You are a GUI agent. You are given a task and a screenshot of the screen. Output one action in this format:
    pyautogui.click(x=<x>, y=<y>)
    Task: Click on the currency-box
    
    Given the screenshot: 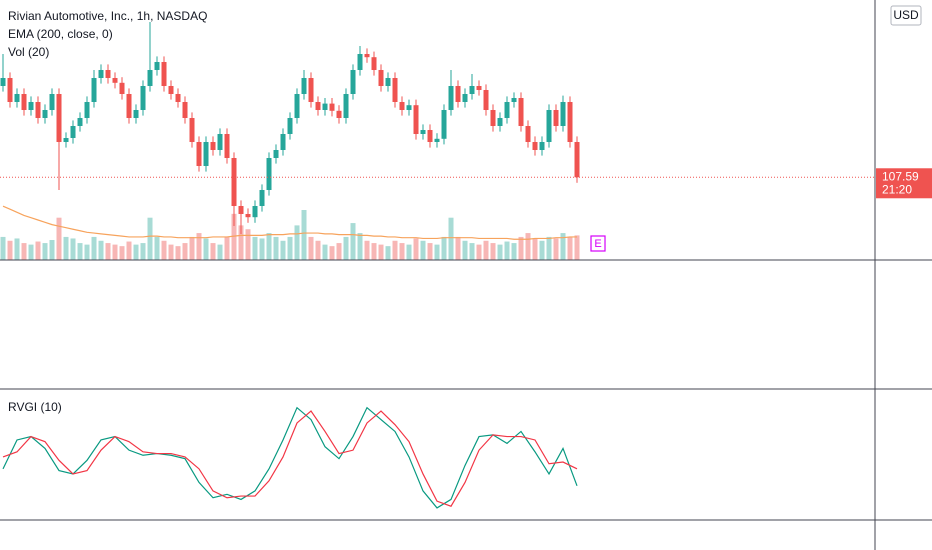 What is the action you would take?
    pyautogui.click(x=906, y=15)
    